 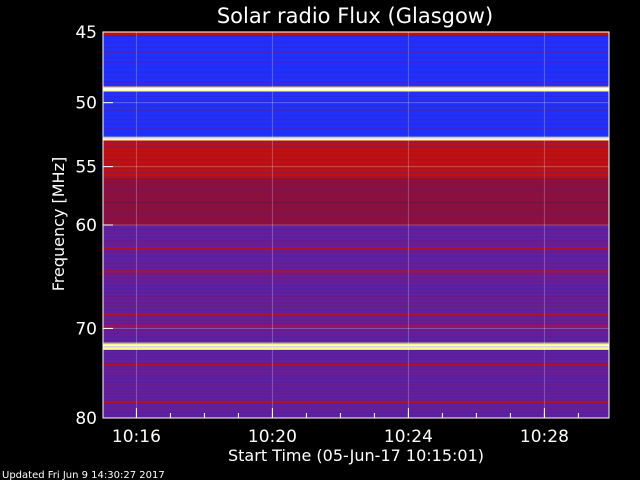 What do you see at coordinates (136, 437) in the screenshot?
I see `x-tick-label: 10:16` at bounding box center [136, 437].